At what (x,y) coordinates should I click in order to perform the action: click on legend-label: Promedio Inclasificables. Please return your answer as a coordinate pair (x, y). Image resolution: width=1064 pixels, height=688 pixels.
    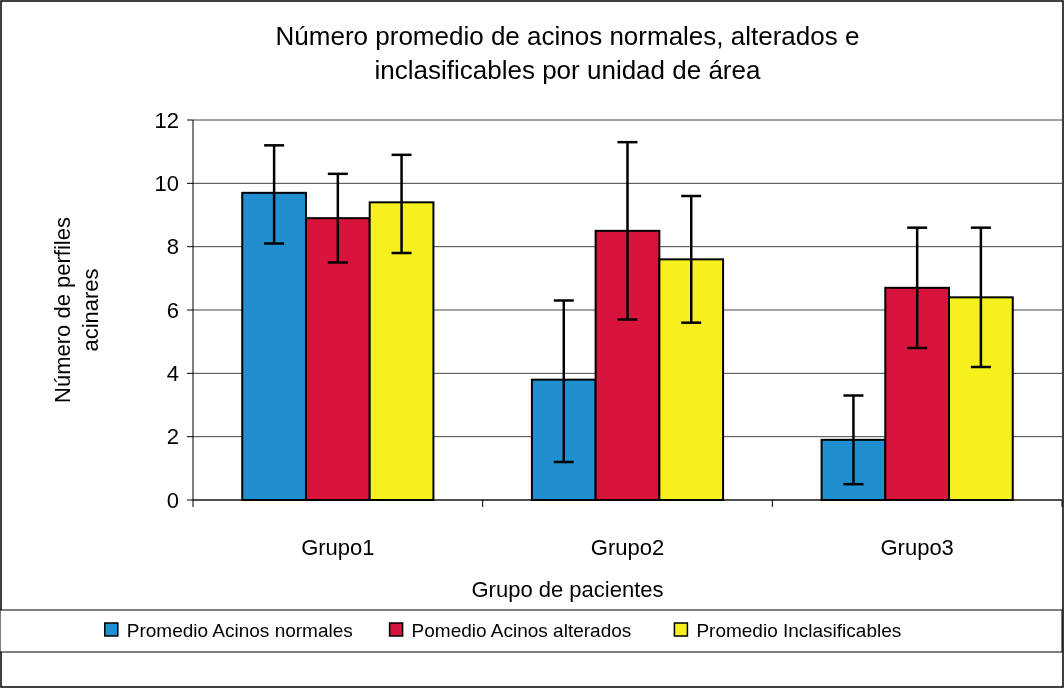
    Looking at the image, I should click on (799, 630).